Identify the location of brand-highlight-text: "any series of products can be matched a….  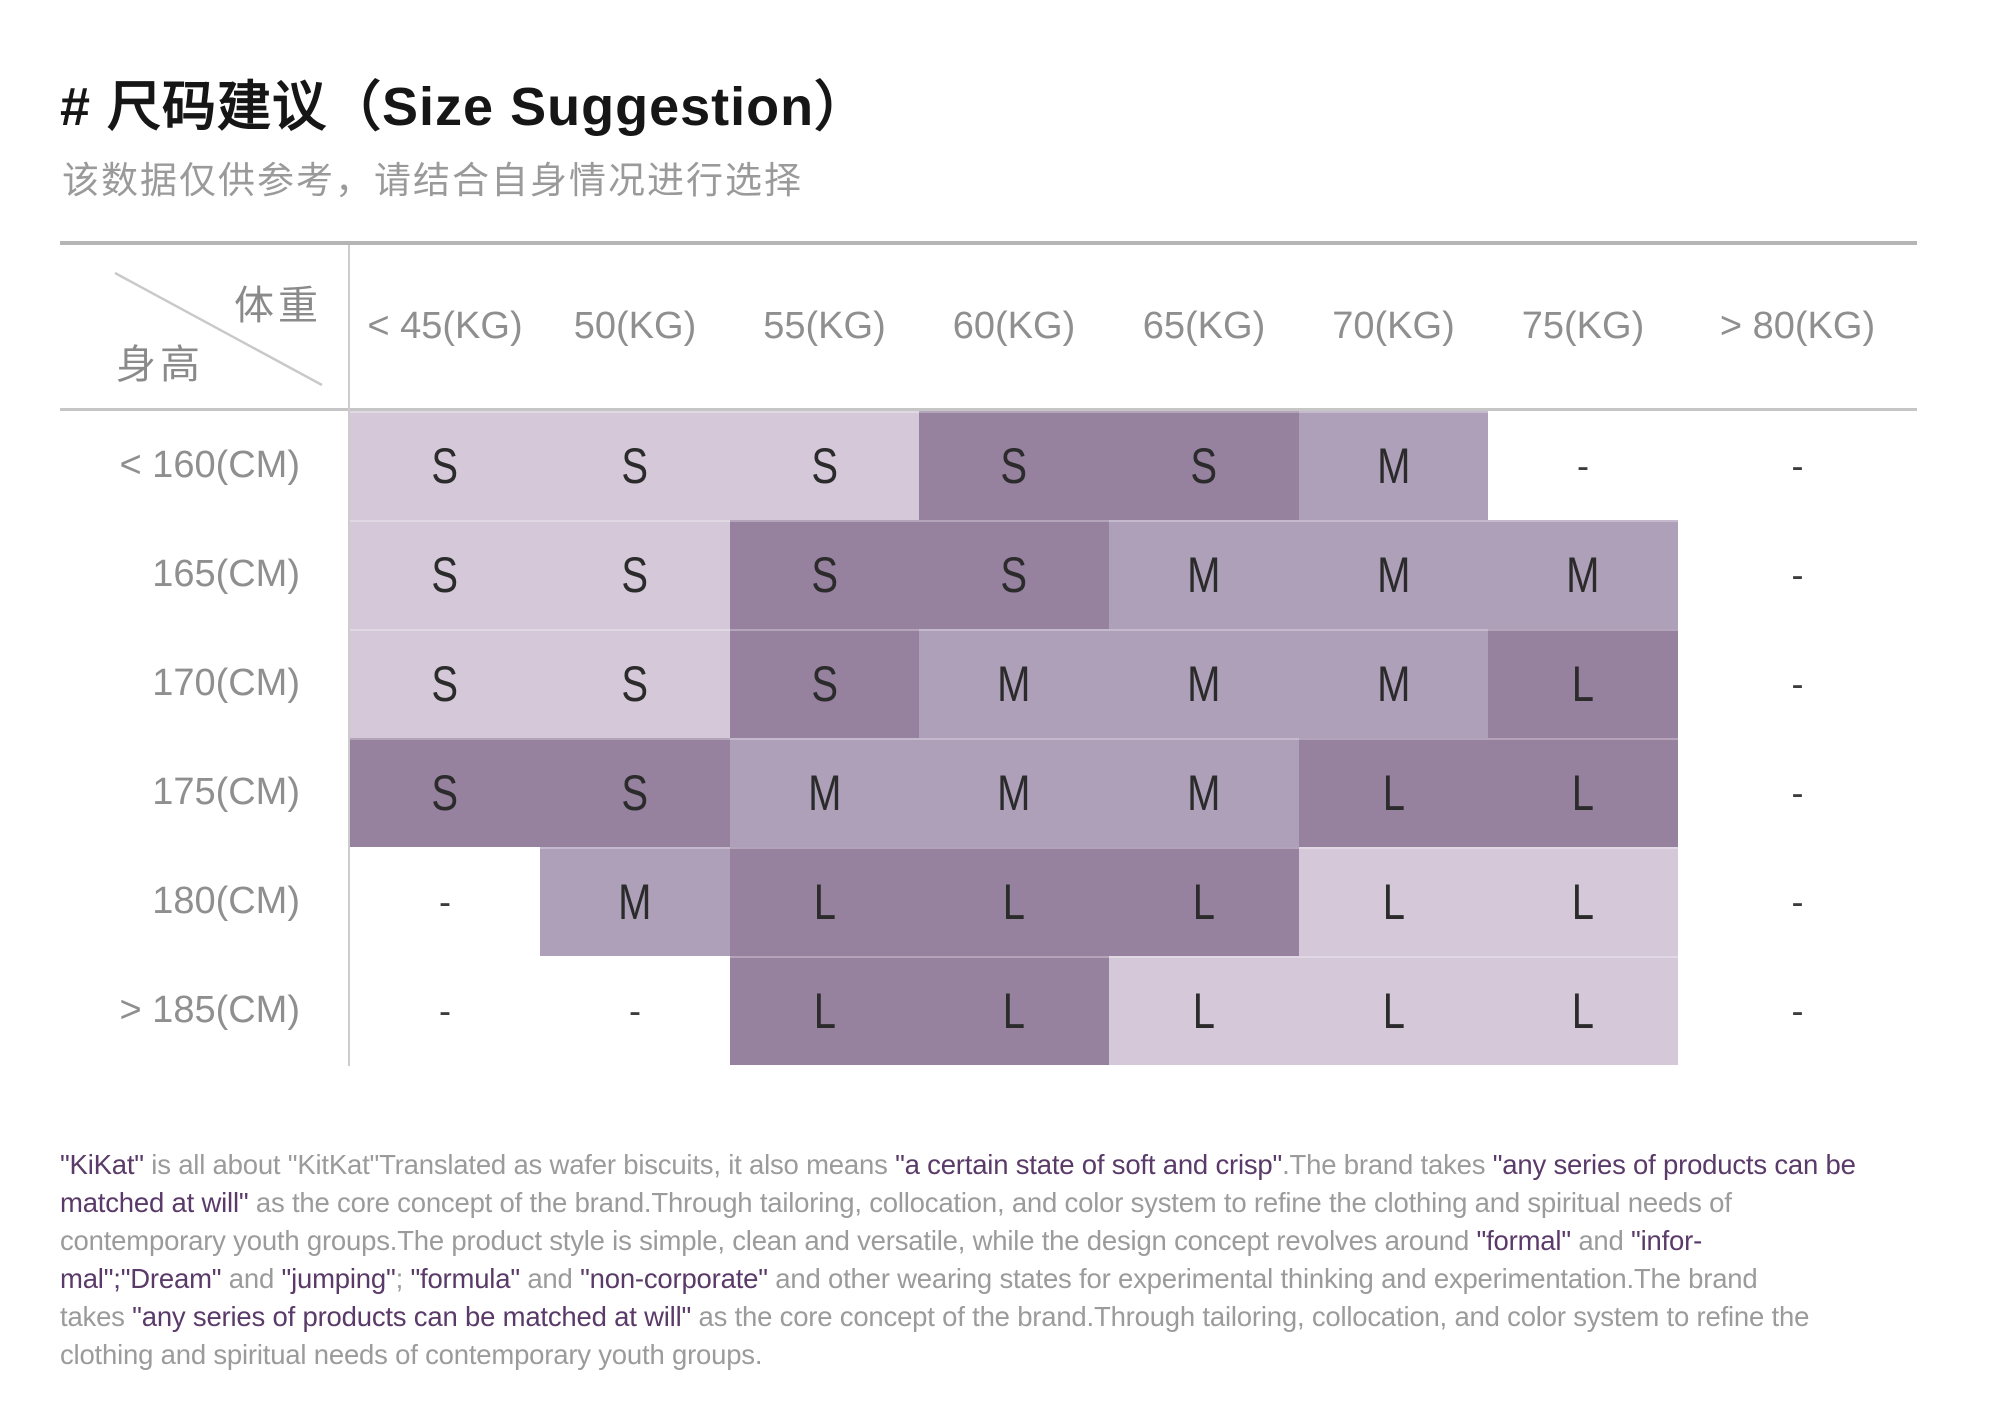
(412, 1316).